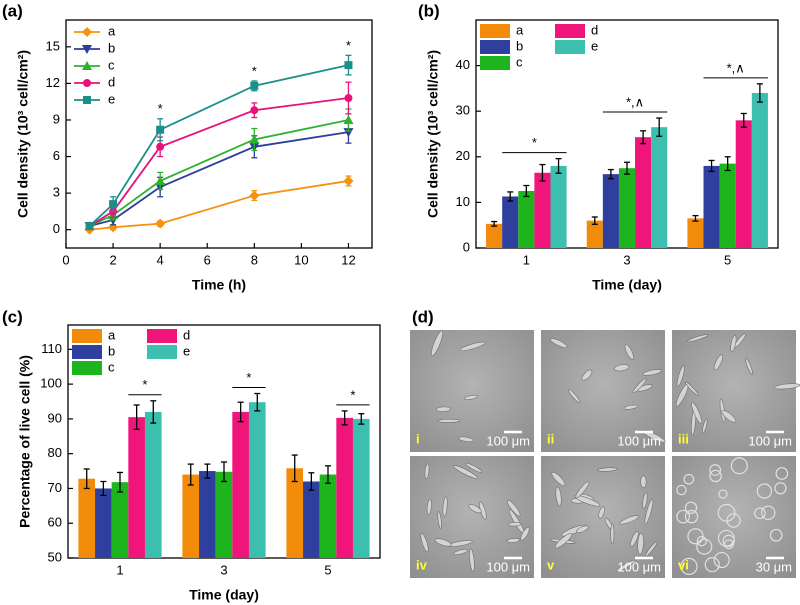  Describe the element at coordinates (12, 316) in the screenshot. I see `panel-title: (c)` at that location.